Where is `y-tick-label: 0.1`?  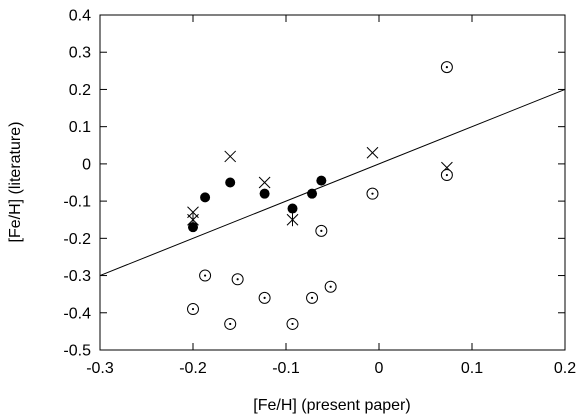 y-tick-label: 0.1 is located at coordinates (80, 127).